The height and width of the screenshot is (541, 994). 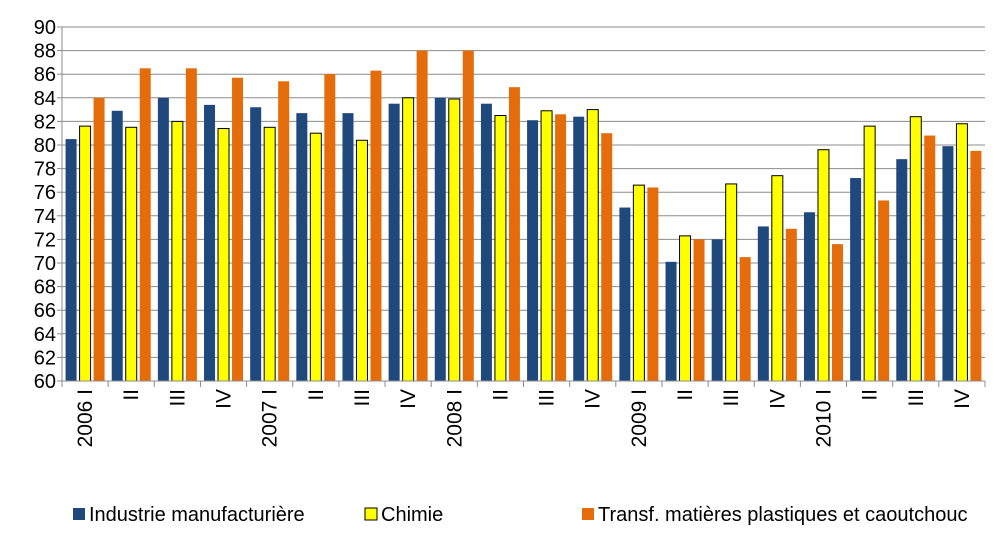 I want to click on y-tick-label: 70, so click(x=45, y=264).